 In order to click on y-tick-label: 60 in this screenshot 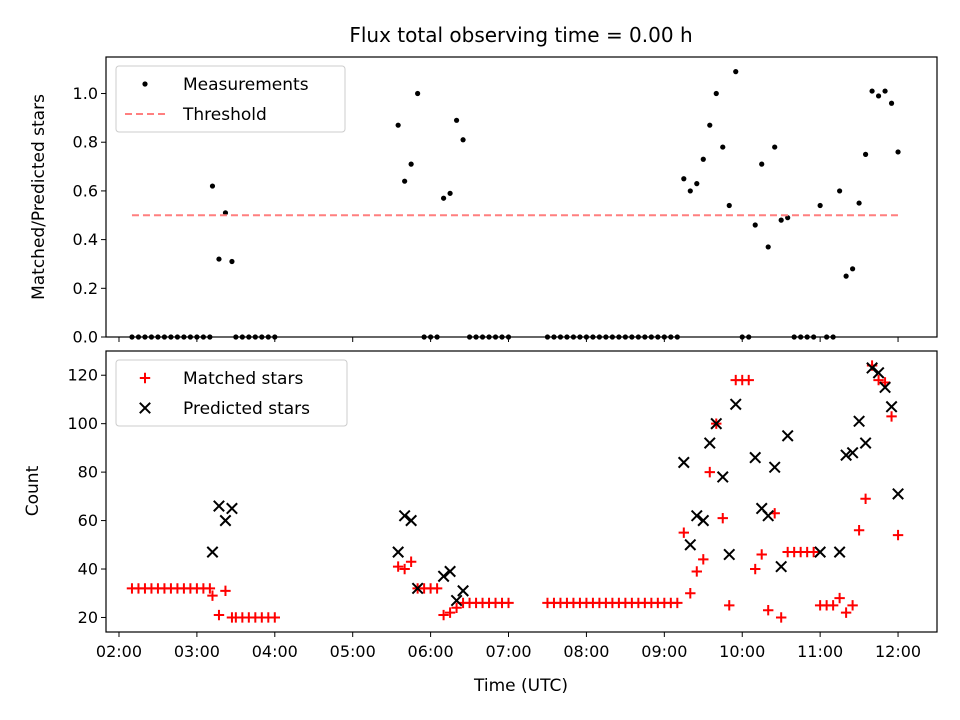, I will do `click(88, 520)`.